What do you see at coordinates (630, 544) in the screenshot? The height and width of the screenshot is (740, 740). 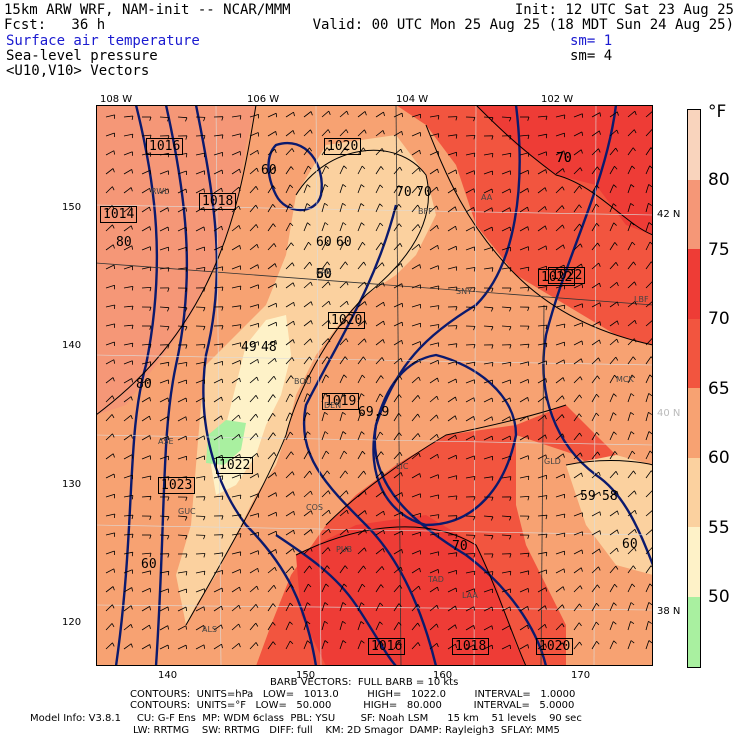 I see `isotherm-label: 60` at bounding box center [630, 544].